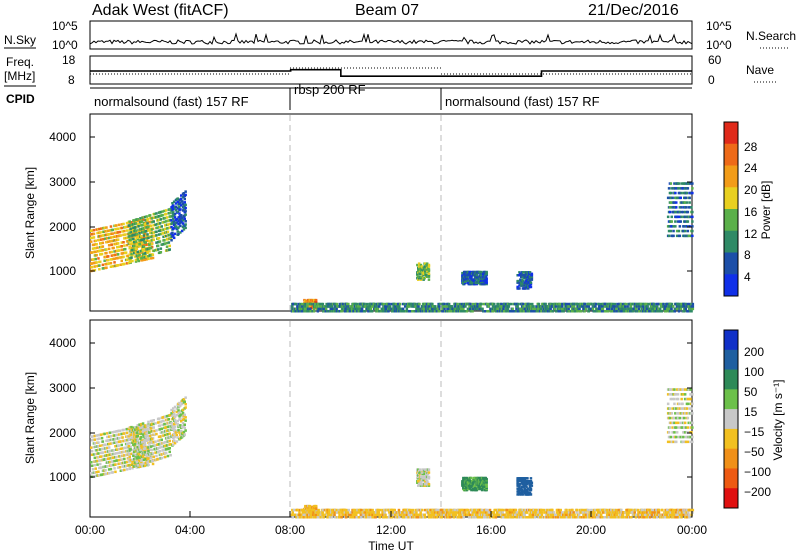 The width and height of the screenshot is (800, 554). Describe the element at coordinates (391, 38) in the screenshot. I see `nsky-trace` at that location.